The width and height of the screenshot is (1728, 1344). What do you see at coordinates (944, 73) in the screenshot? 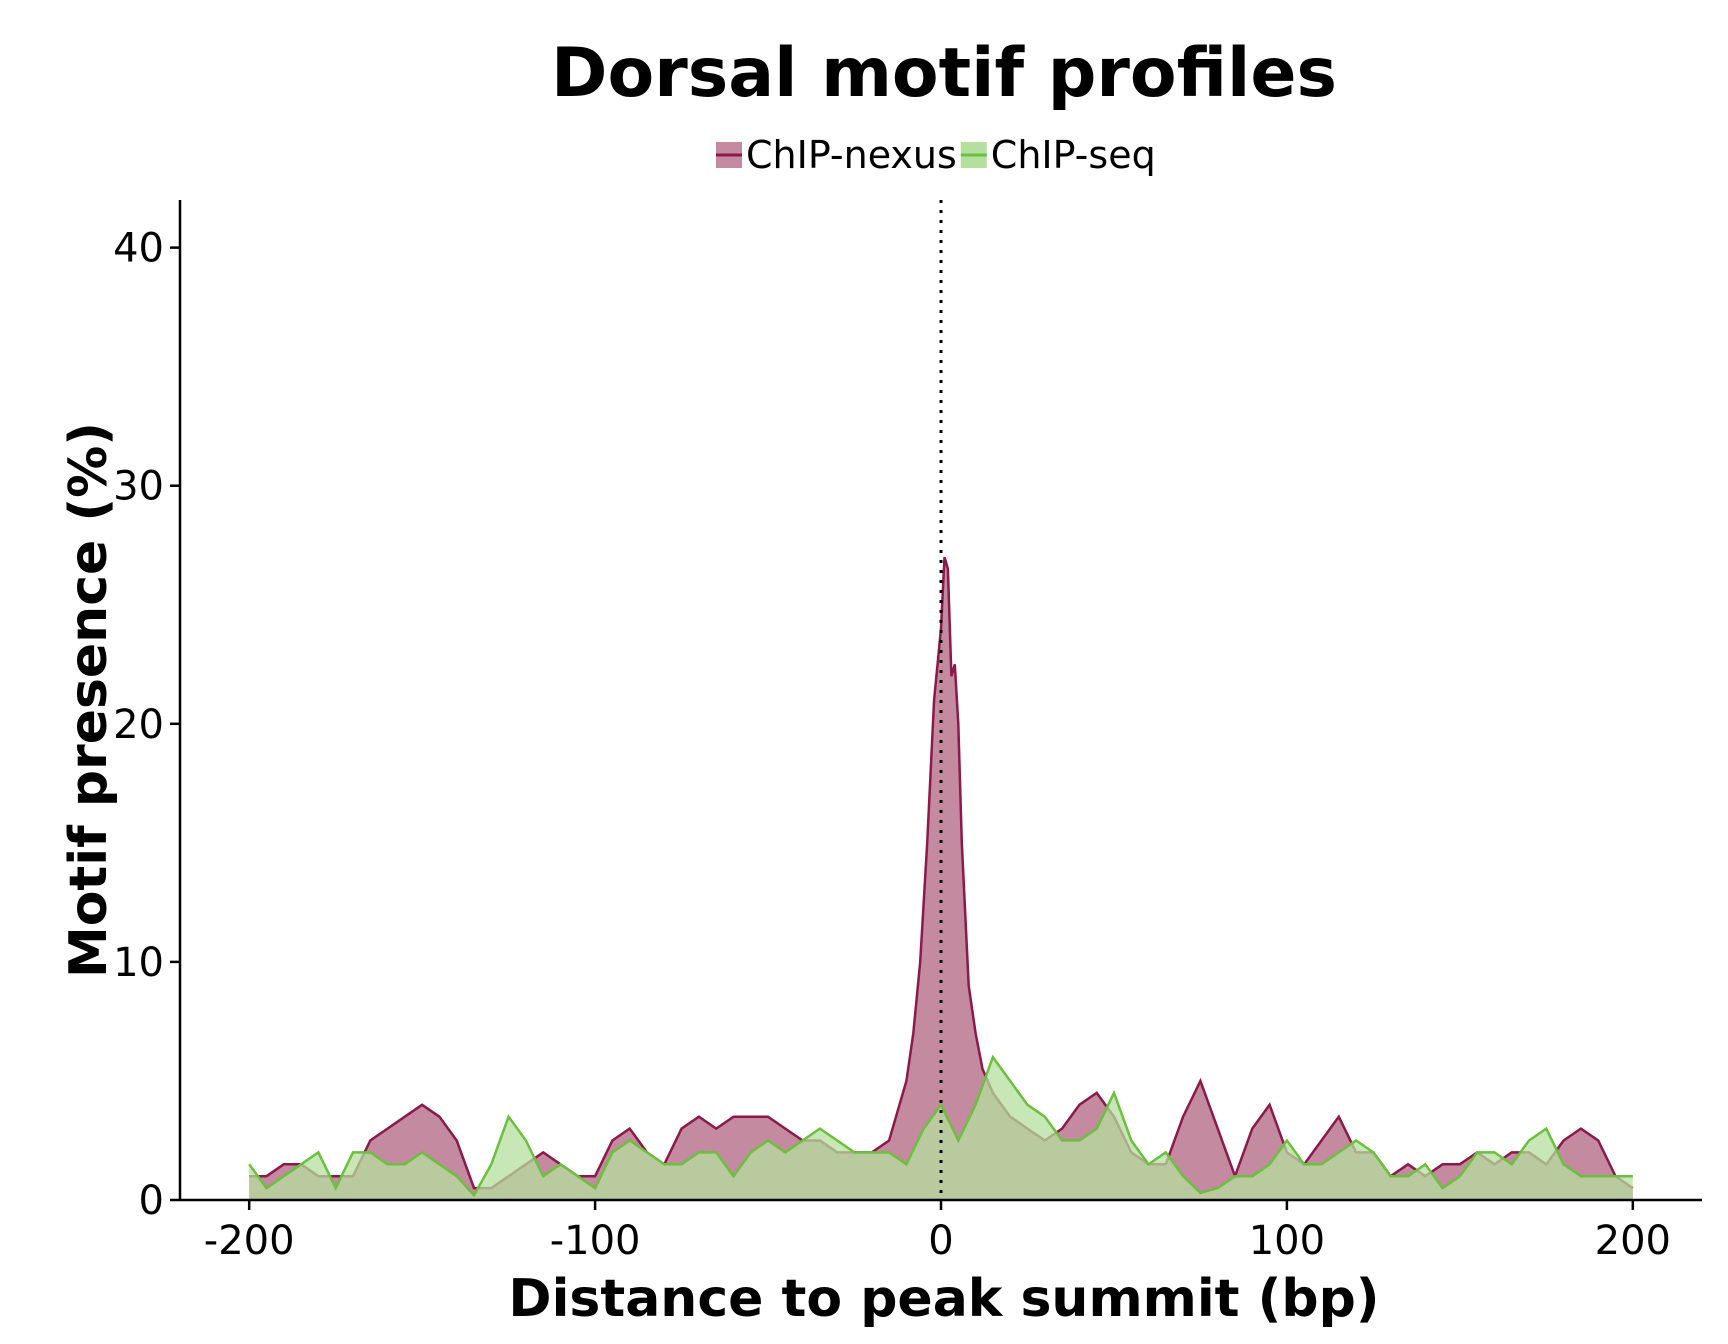
I see `chart-title: Dorsal motif profiles` at bounding box center [944, 73].